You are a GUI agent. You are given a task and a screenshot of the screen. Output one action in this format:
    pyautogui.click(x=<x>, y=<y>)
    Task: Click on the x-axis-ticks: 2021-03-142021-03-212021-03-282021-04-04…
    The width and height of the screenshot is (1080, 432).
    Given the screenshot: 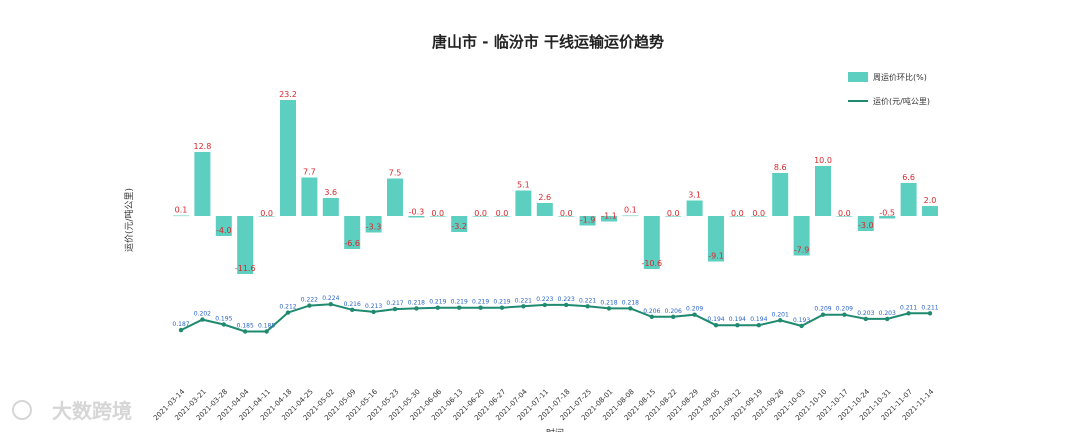 What is the action you would take?
    pyautogui.click(x=544, y=404)
    